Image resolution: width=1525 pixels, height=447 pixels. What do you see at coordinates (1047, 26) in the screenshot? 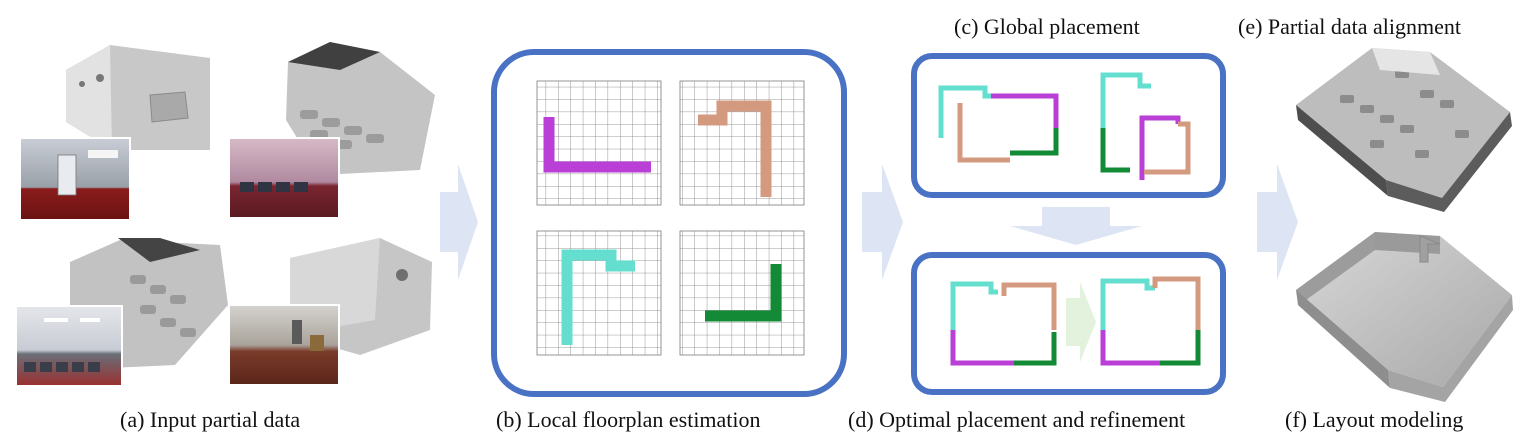
I see `caption-c: (c) Global placement` at bounding box center [1047, 26].